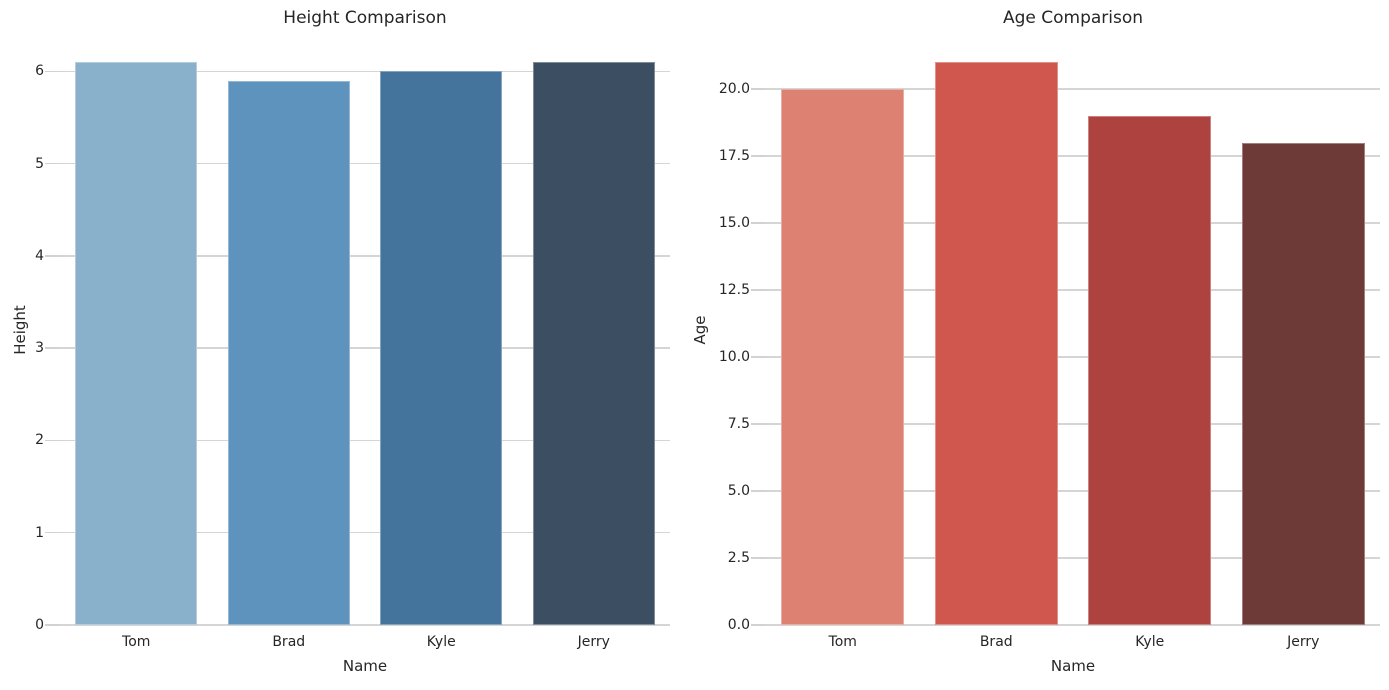 The image size is (1389, 690). What do you see at coordinates (39, 348) in the screenshot?
I see `y-tick-label: 3` at bounding box center [39, 348].